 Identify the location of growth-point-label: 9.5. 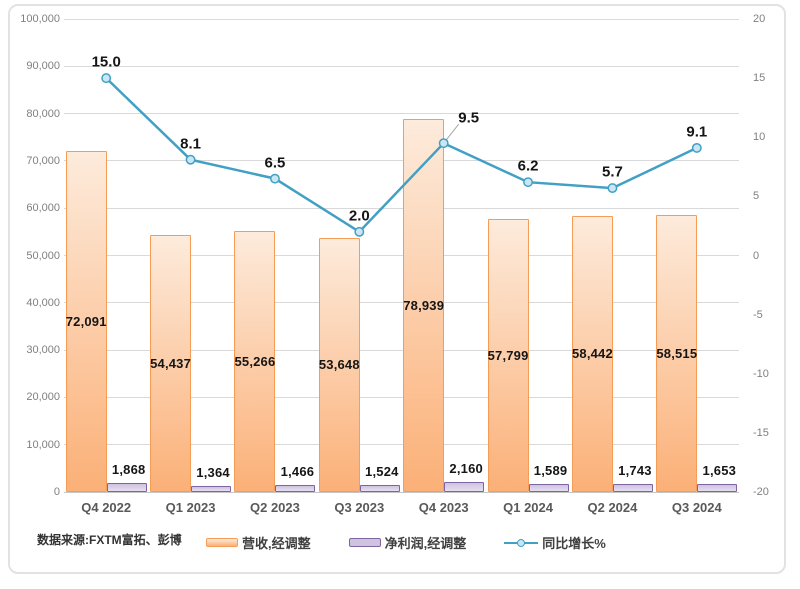
(469, 118).